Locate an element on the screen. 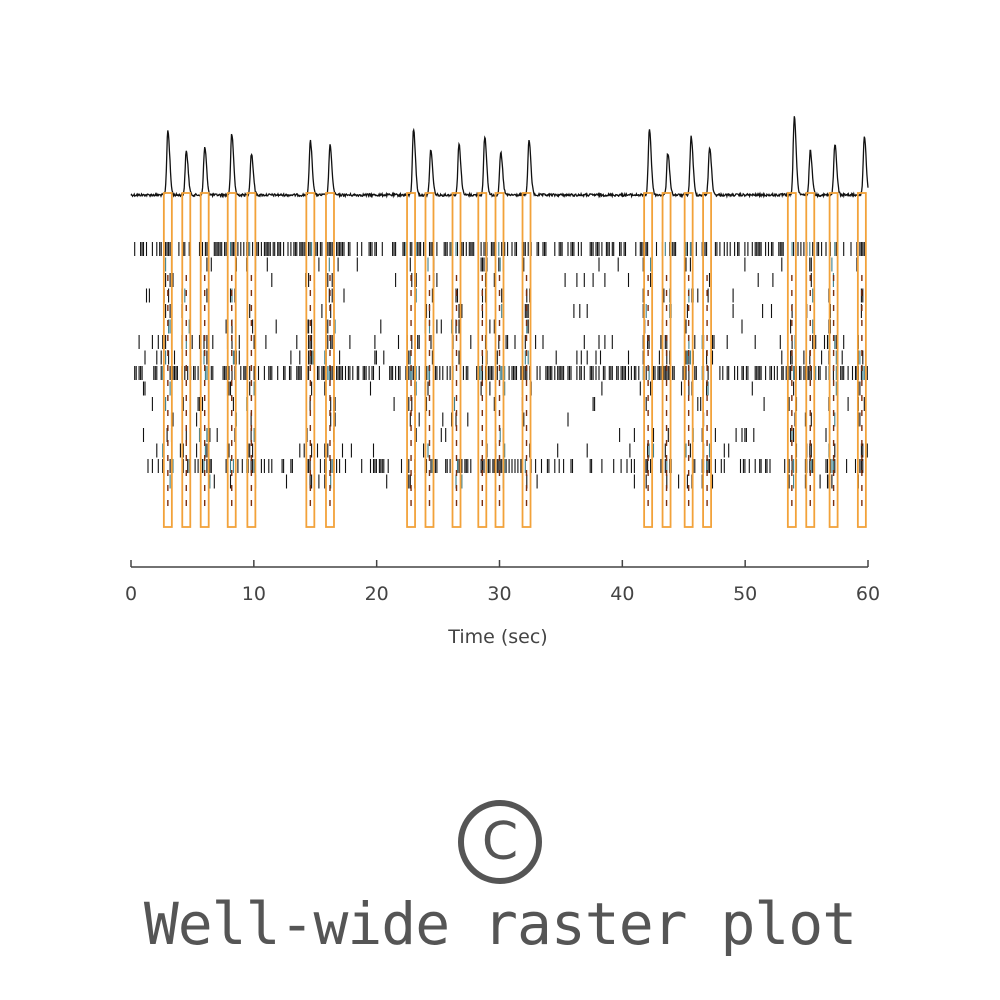 Image resolution: width=1000 pixels, height=1000 pixels. caption-text: Well-wide raster plot is located at coordinates (500, 924).